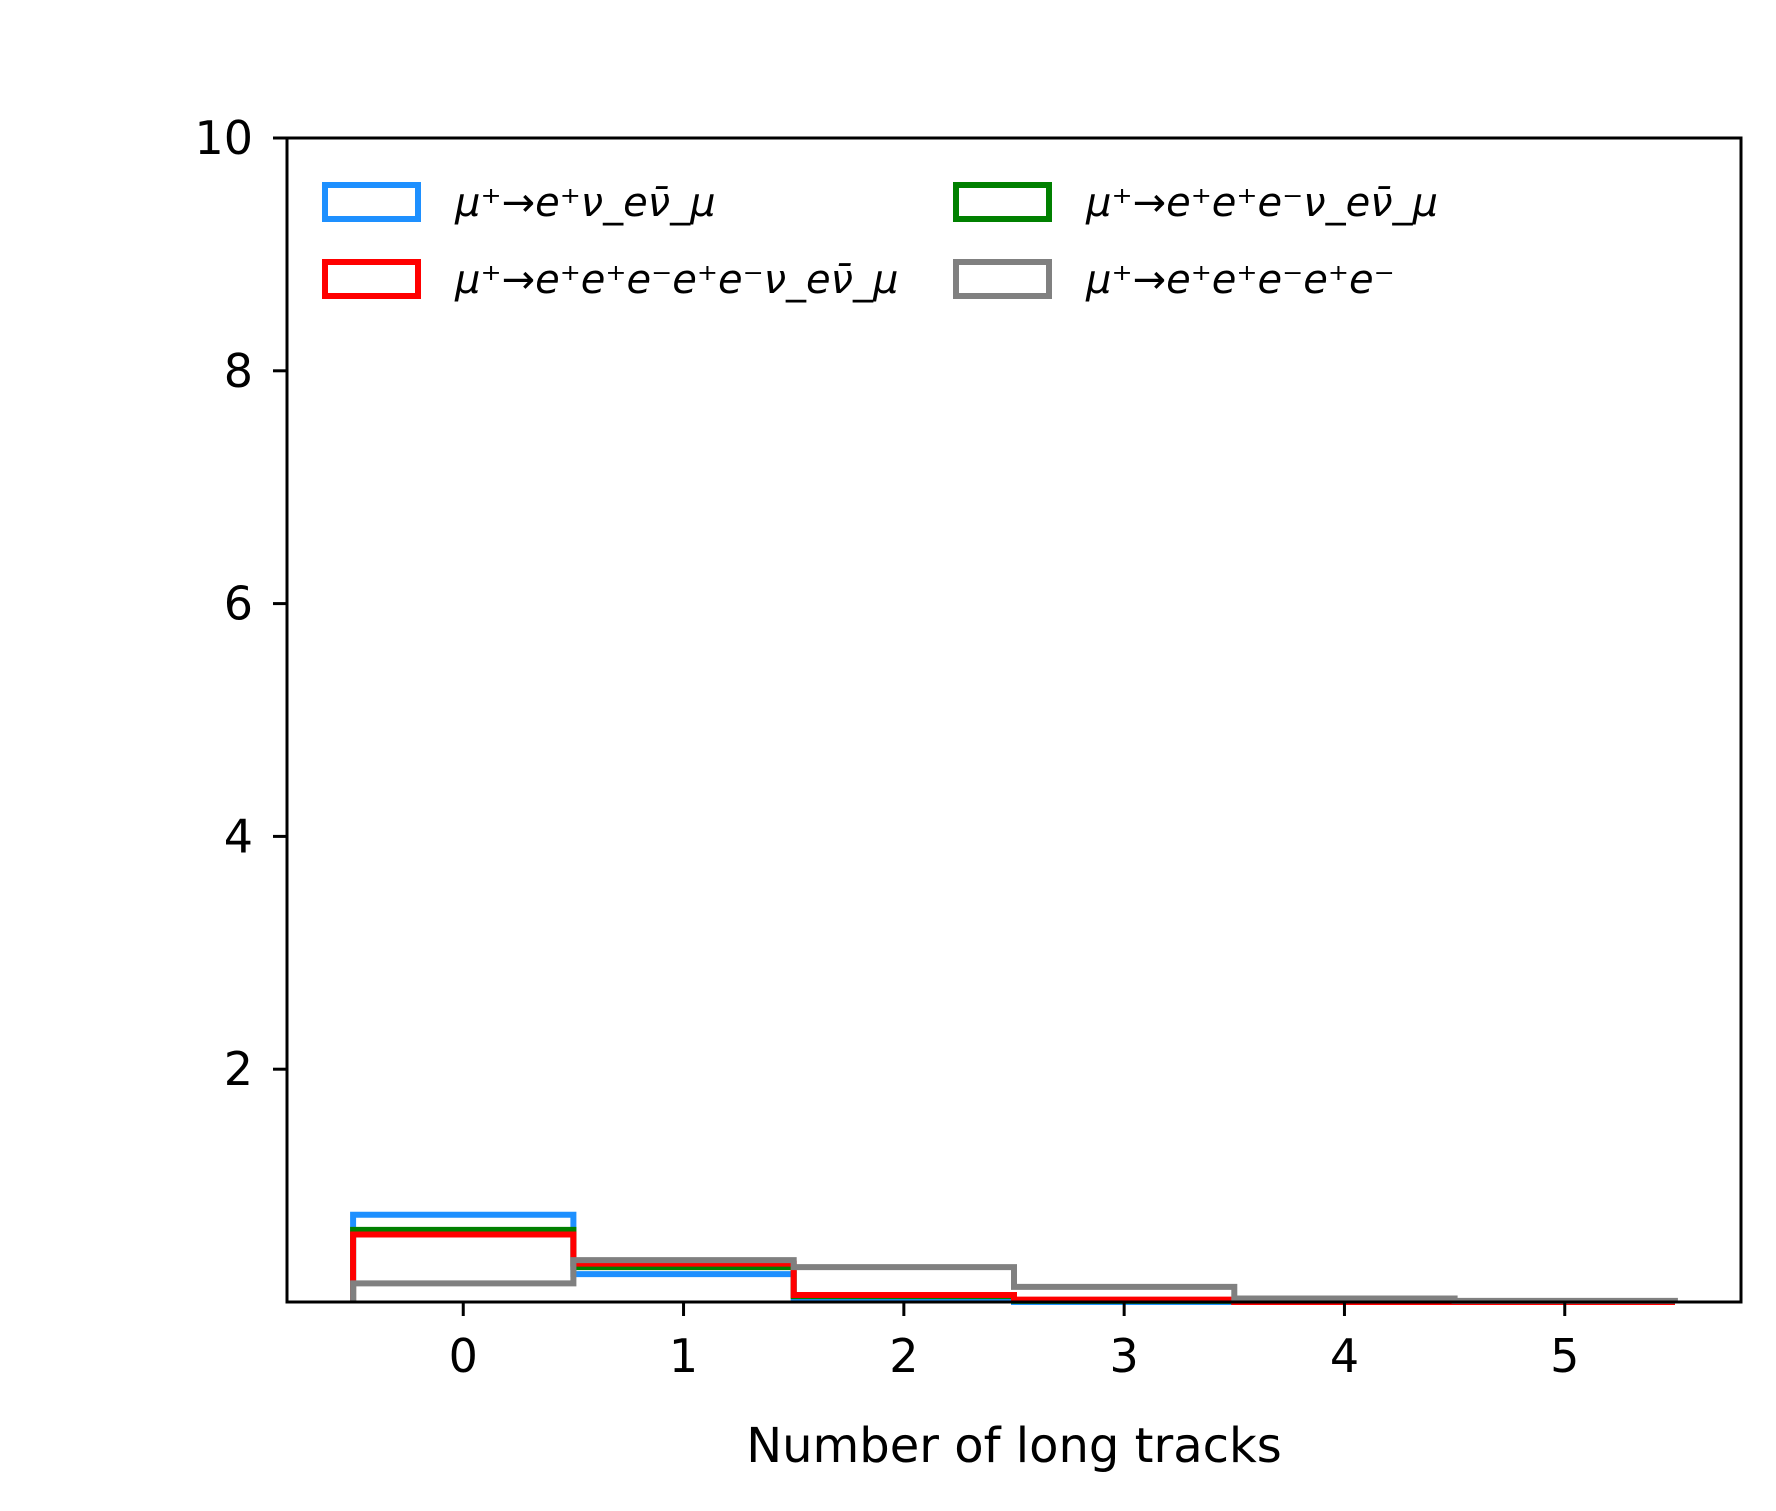  I want to click on legend-item-0: μ⁺→e⁺ν_eν̄_μ, so click(519, 203).